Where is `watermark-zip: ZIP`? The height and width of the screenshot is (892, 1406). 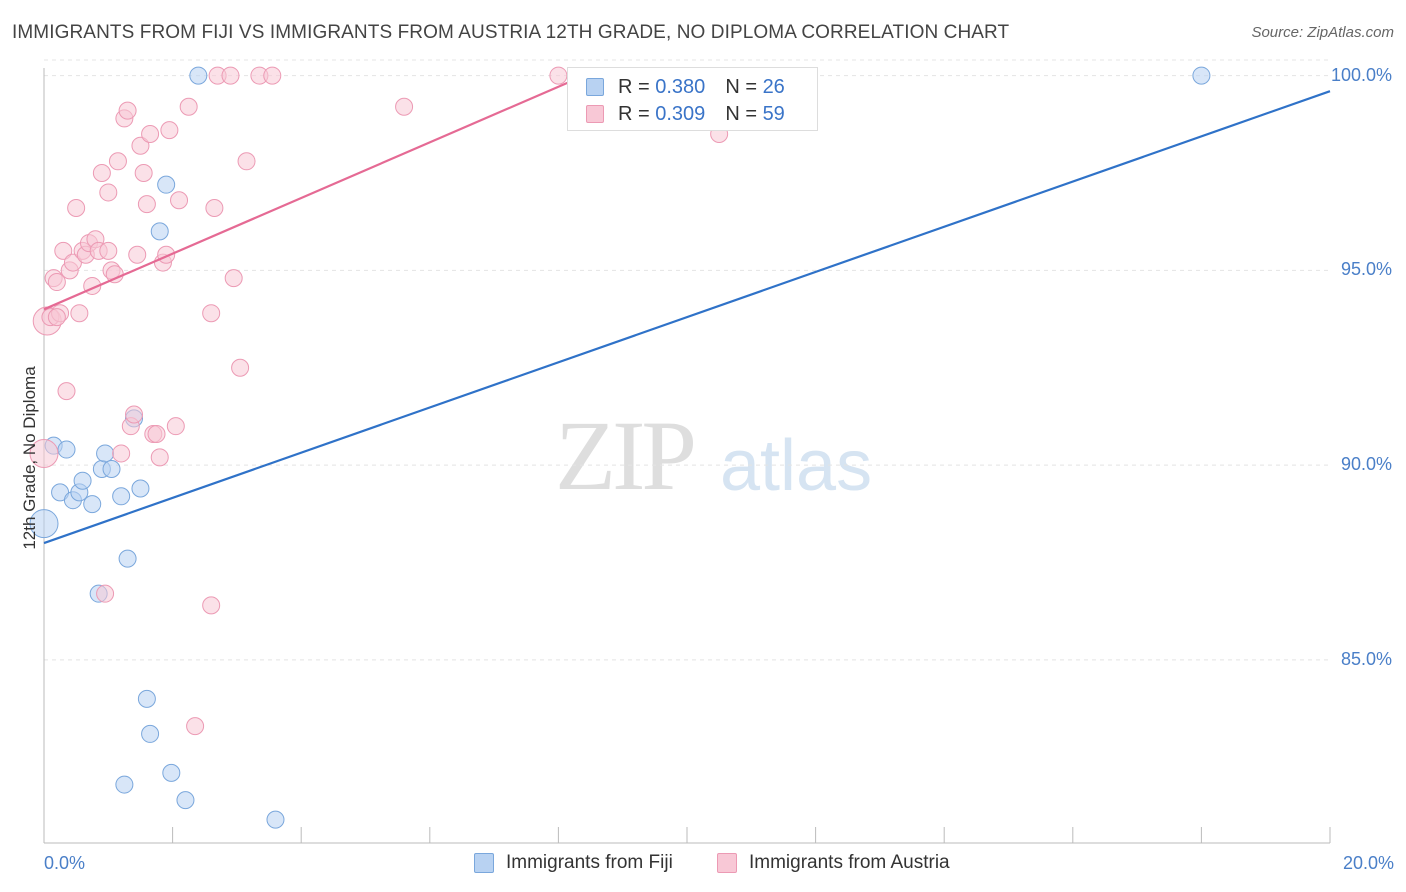 watermark-zip: ZIP is located at coordinates (626, 455).